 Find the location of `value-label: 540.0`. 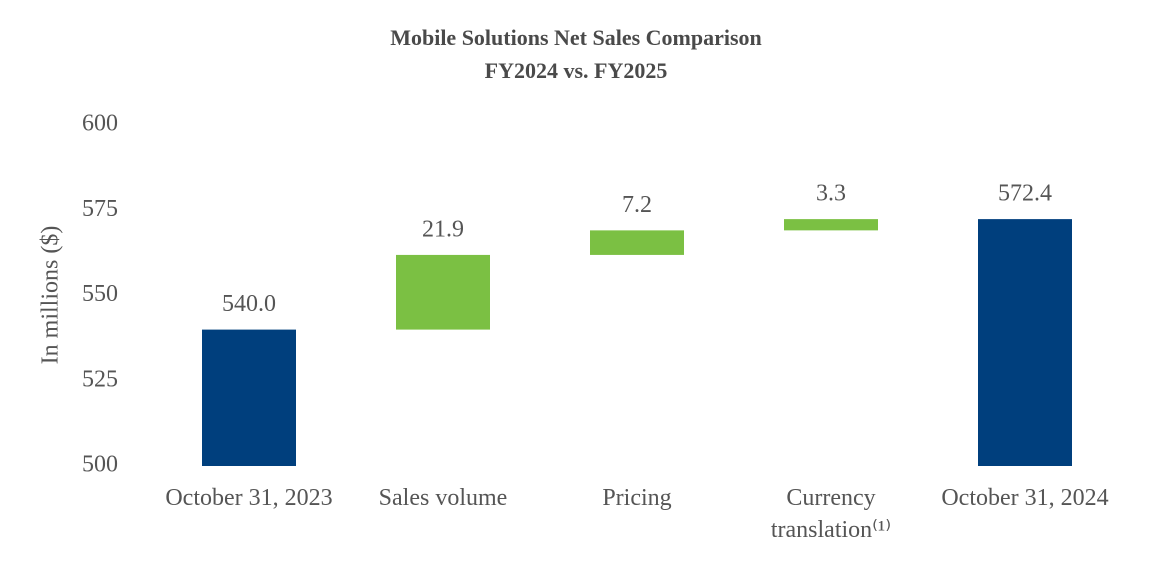

value-label: 540.0 is located at coordinates (249, 304).